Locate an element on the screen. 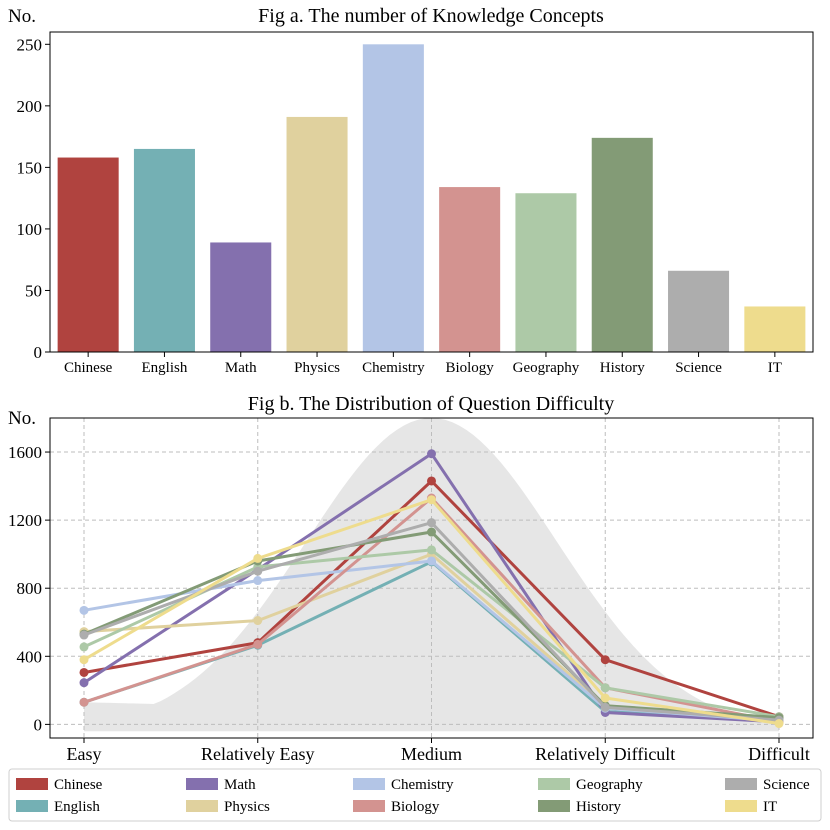  legend-label: Geography is located at coordinates (609, 785).